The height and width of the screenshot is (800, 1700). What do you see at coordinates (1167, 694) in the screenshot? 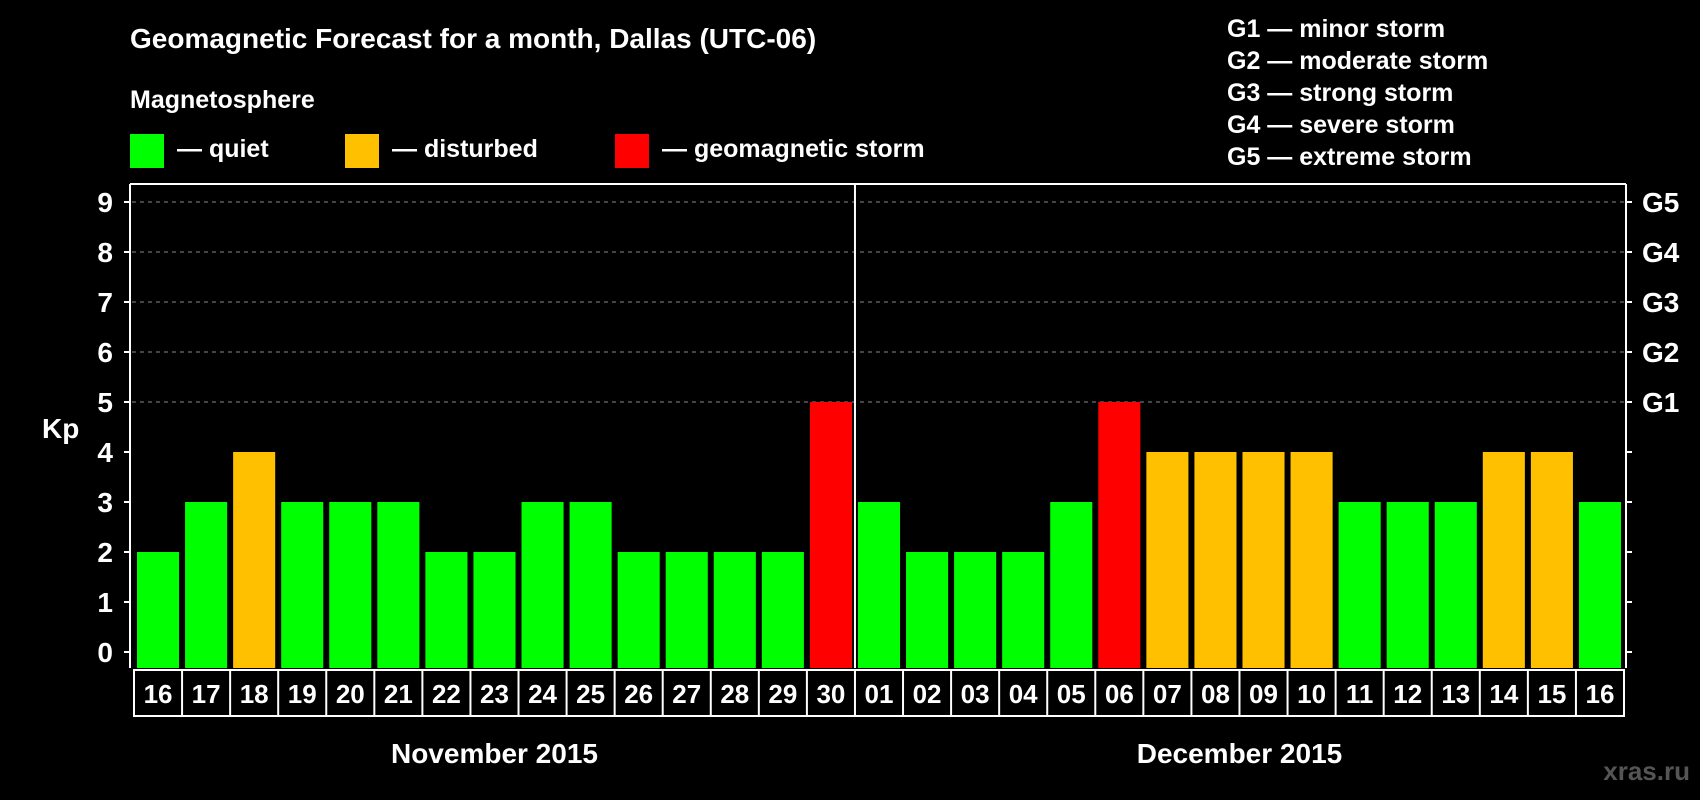
I see `x-tick-label-21: 07` at bounding box center [1167, 694].